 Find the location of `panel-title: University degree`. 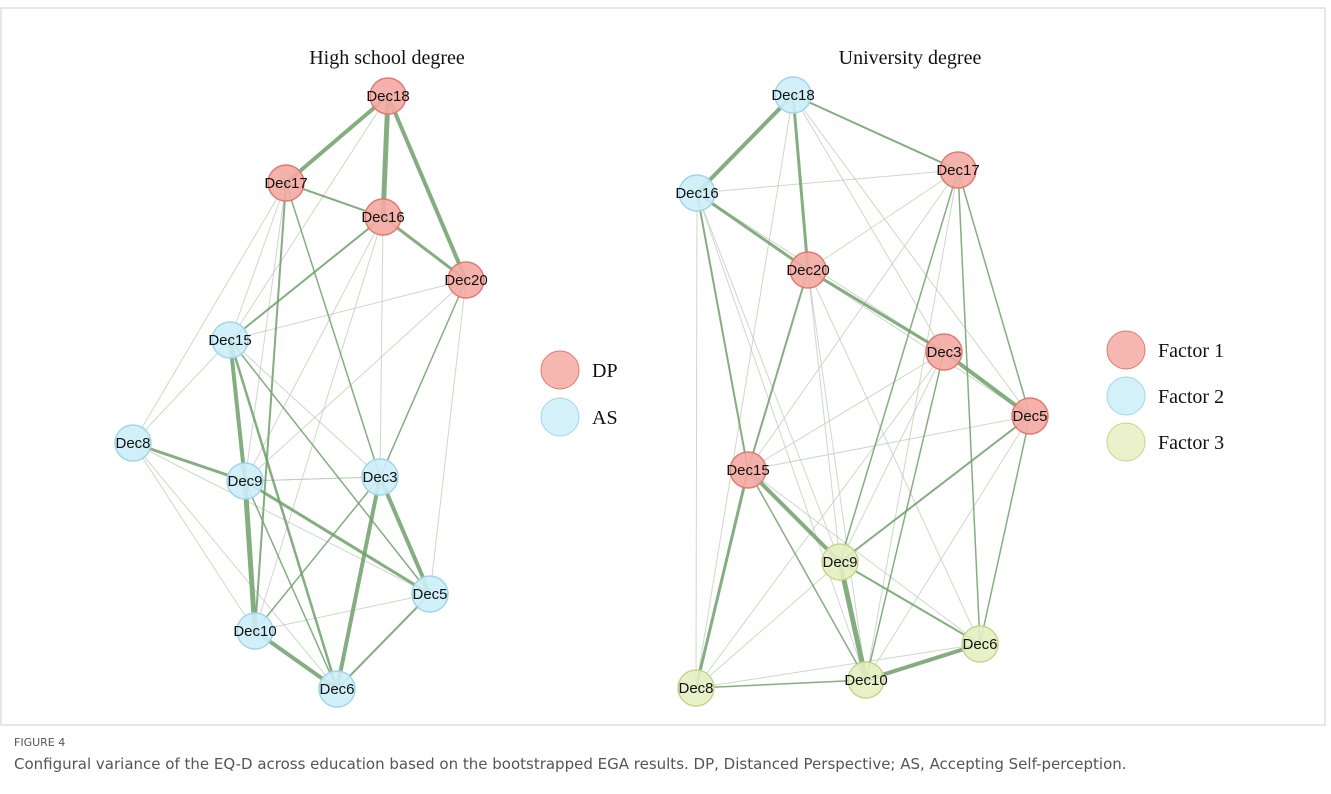

panel-title: University degree is located at coordinates (910, 58).